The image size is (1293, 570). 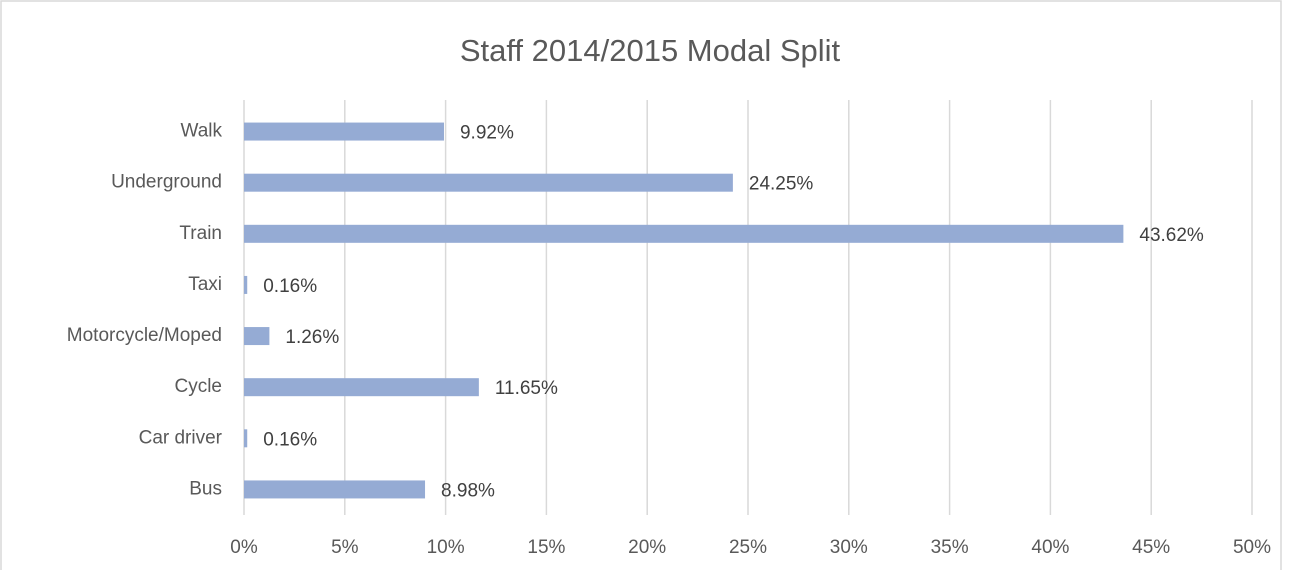 What do you see at coordinates (144, 335) in the screenshot?
I see `y-tick-label: Motorcycle/Moped` at bounding box center [144, 335].